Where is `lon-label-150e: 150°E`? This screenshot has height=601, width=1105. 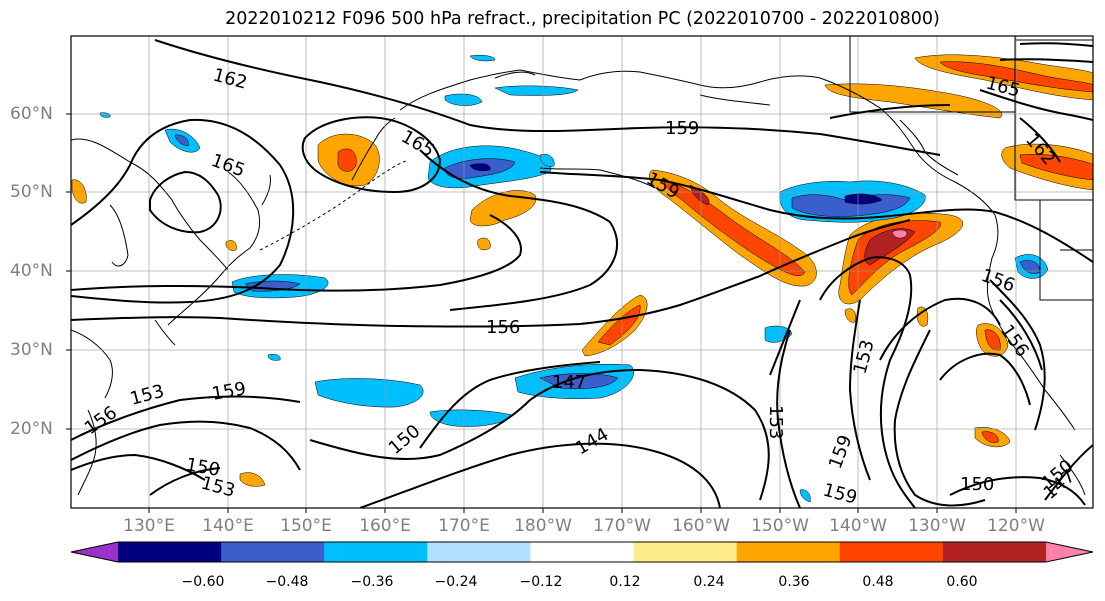 lon-label-150e: 150°E is located at coordinates (306, 526).